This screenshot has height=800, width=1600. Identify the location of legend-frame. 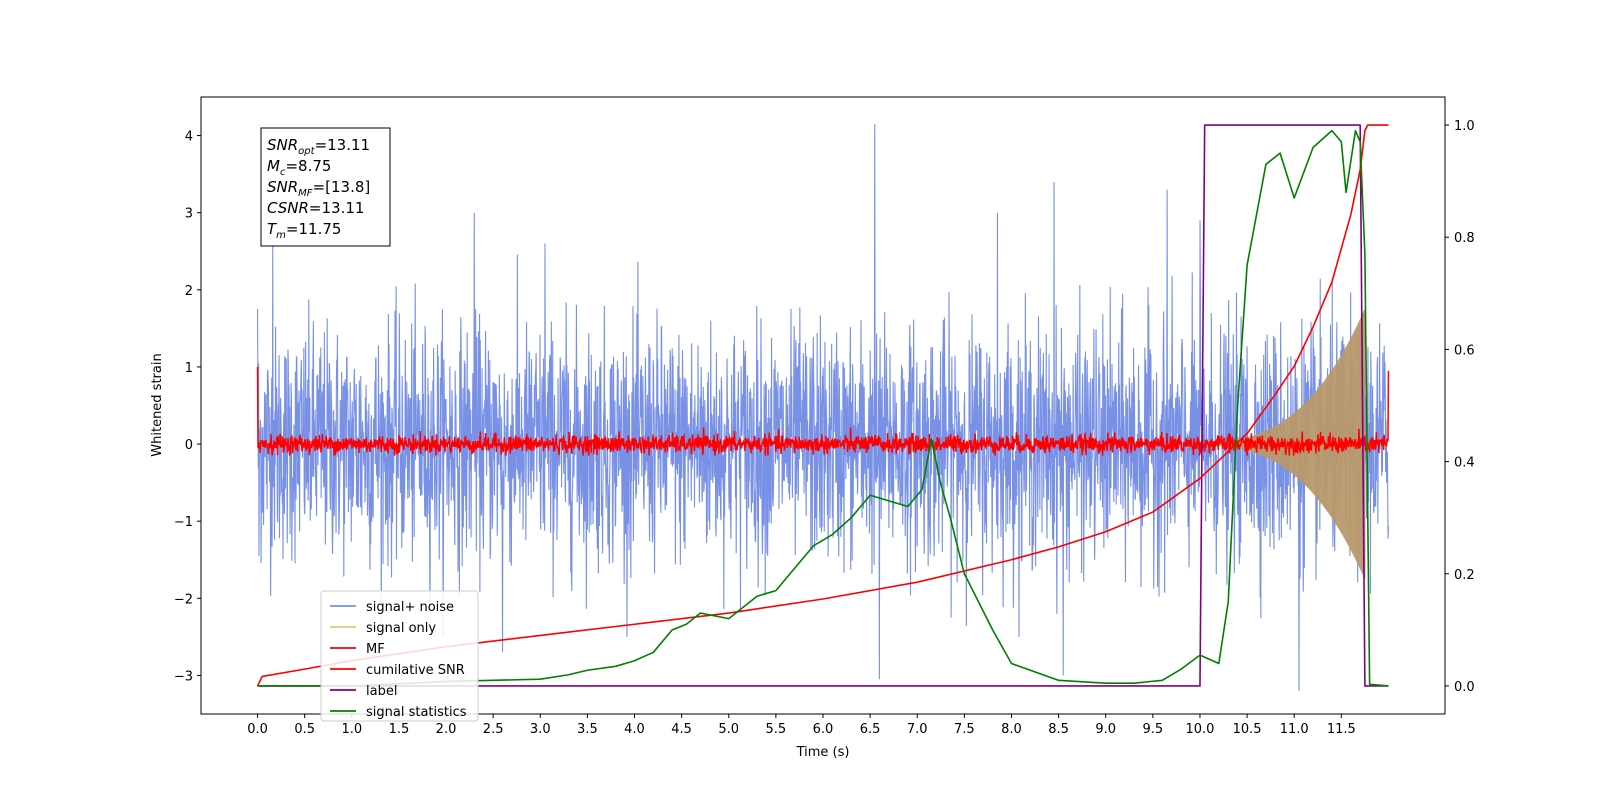
(399, 656).